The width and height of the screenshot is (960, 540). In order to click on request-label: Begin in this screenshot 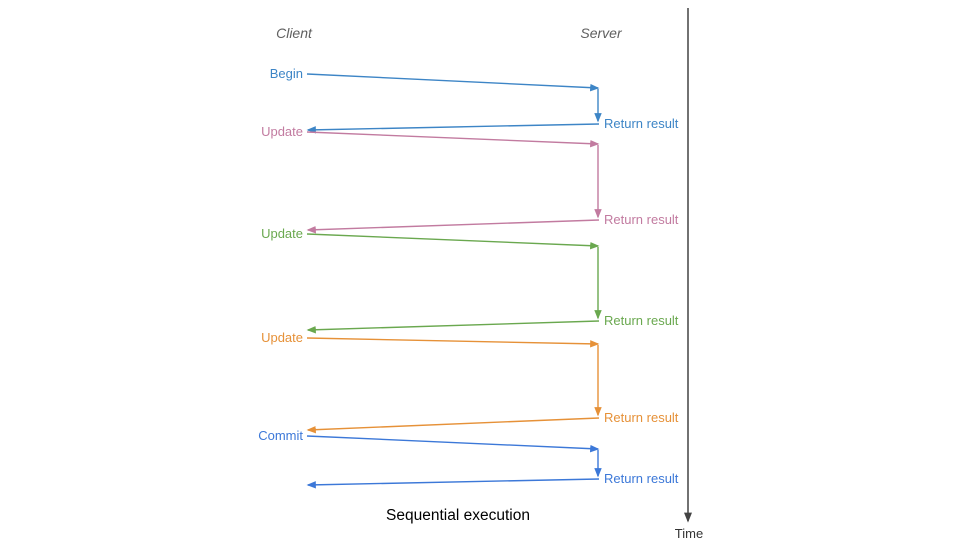, I will do `click(286, 73)`.